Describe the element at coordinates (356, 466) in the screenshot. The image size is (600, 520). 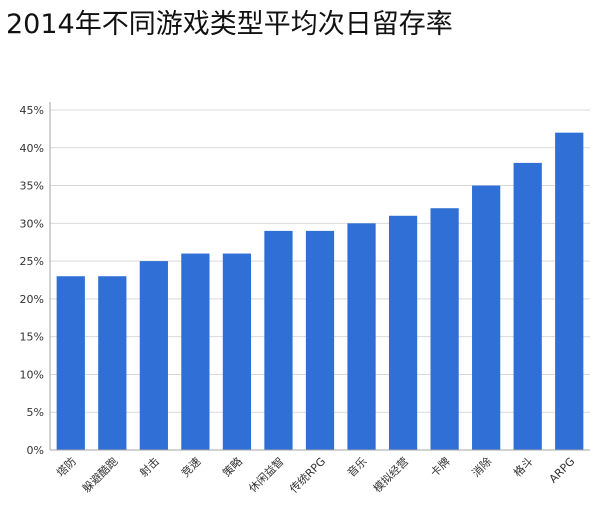
I see `x-tick-label: 音乐` at that location.